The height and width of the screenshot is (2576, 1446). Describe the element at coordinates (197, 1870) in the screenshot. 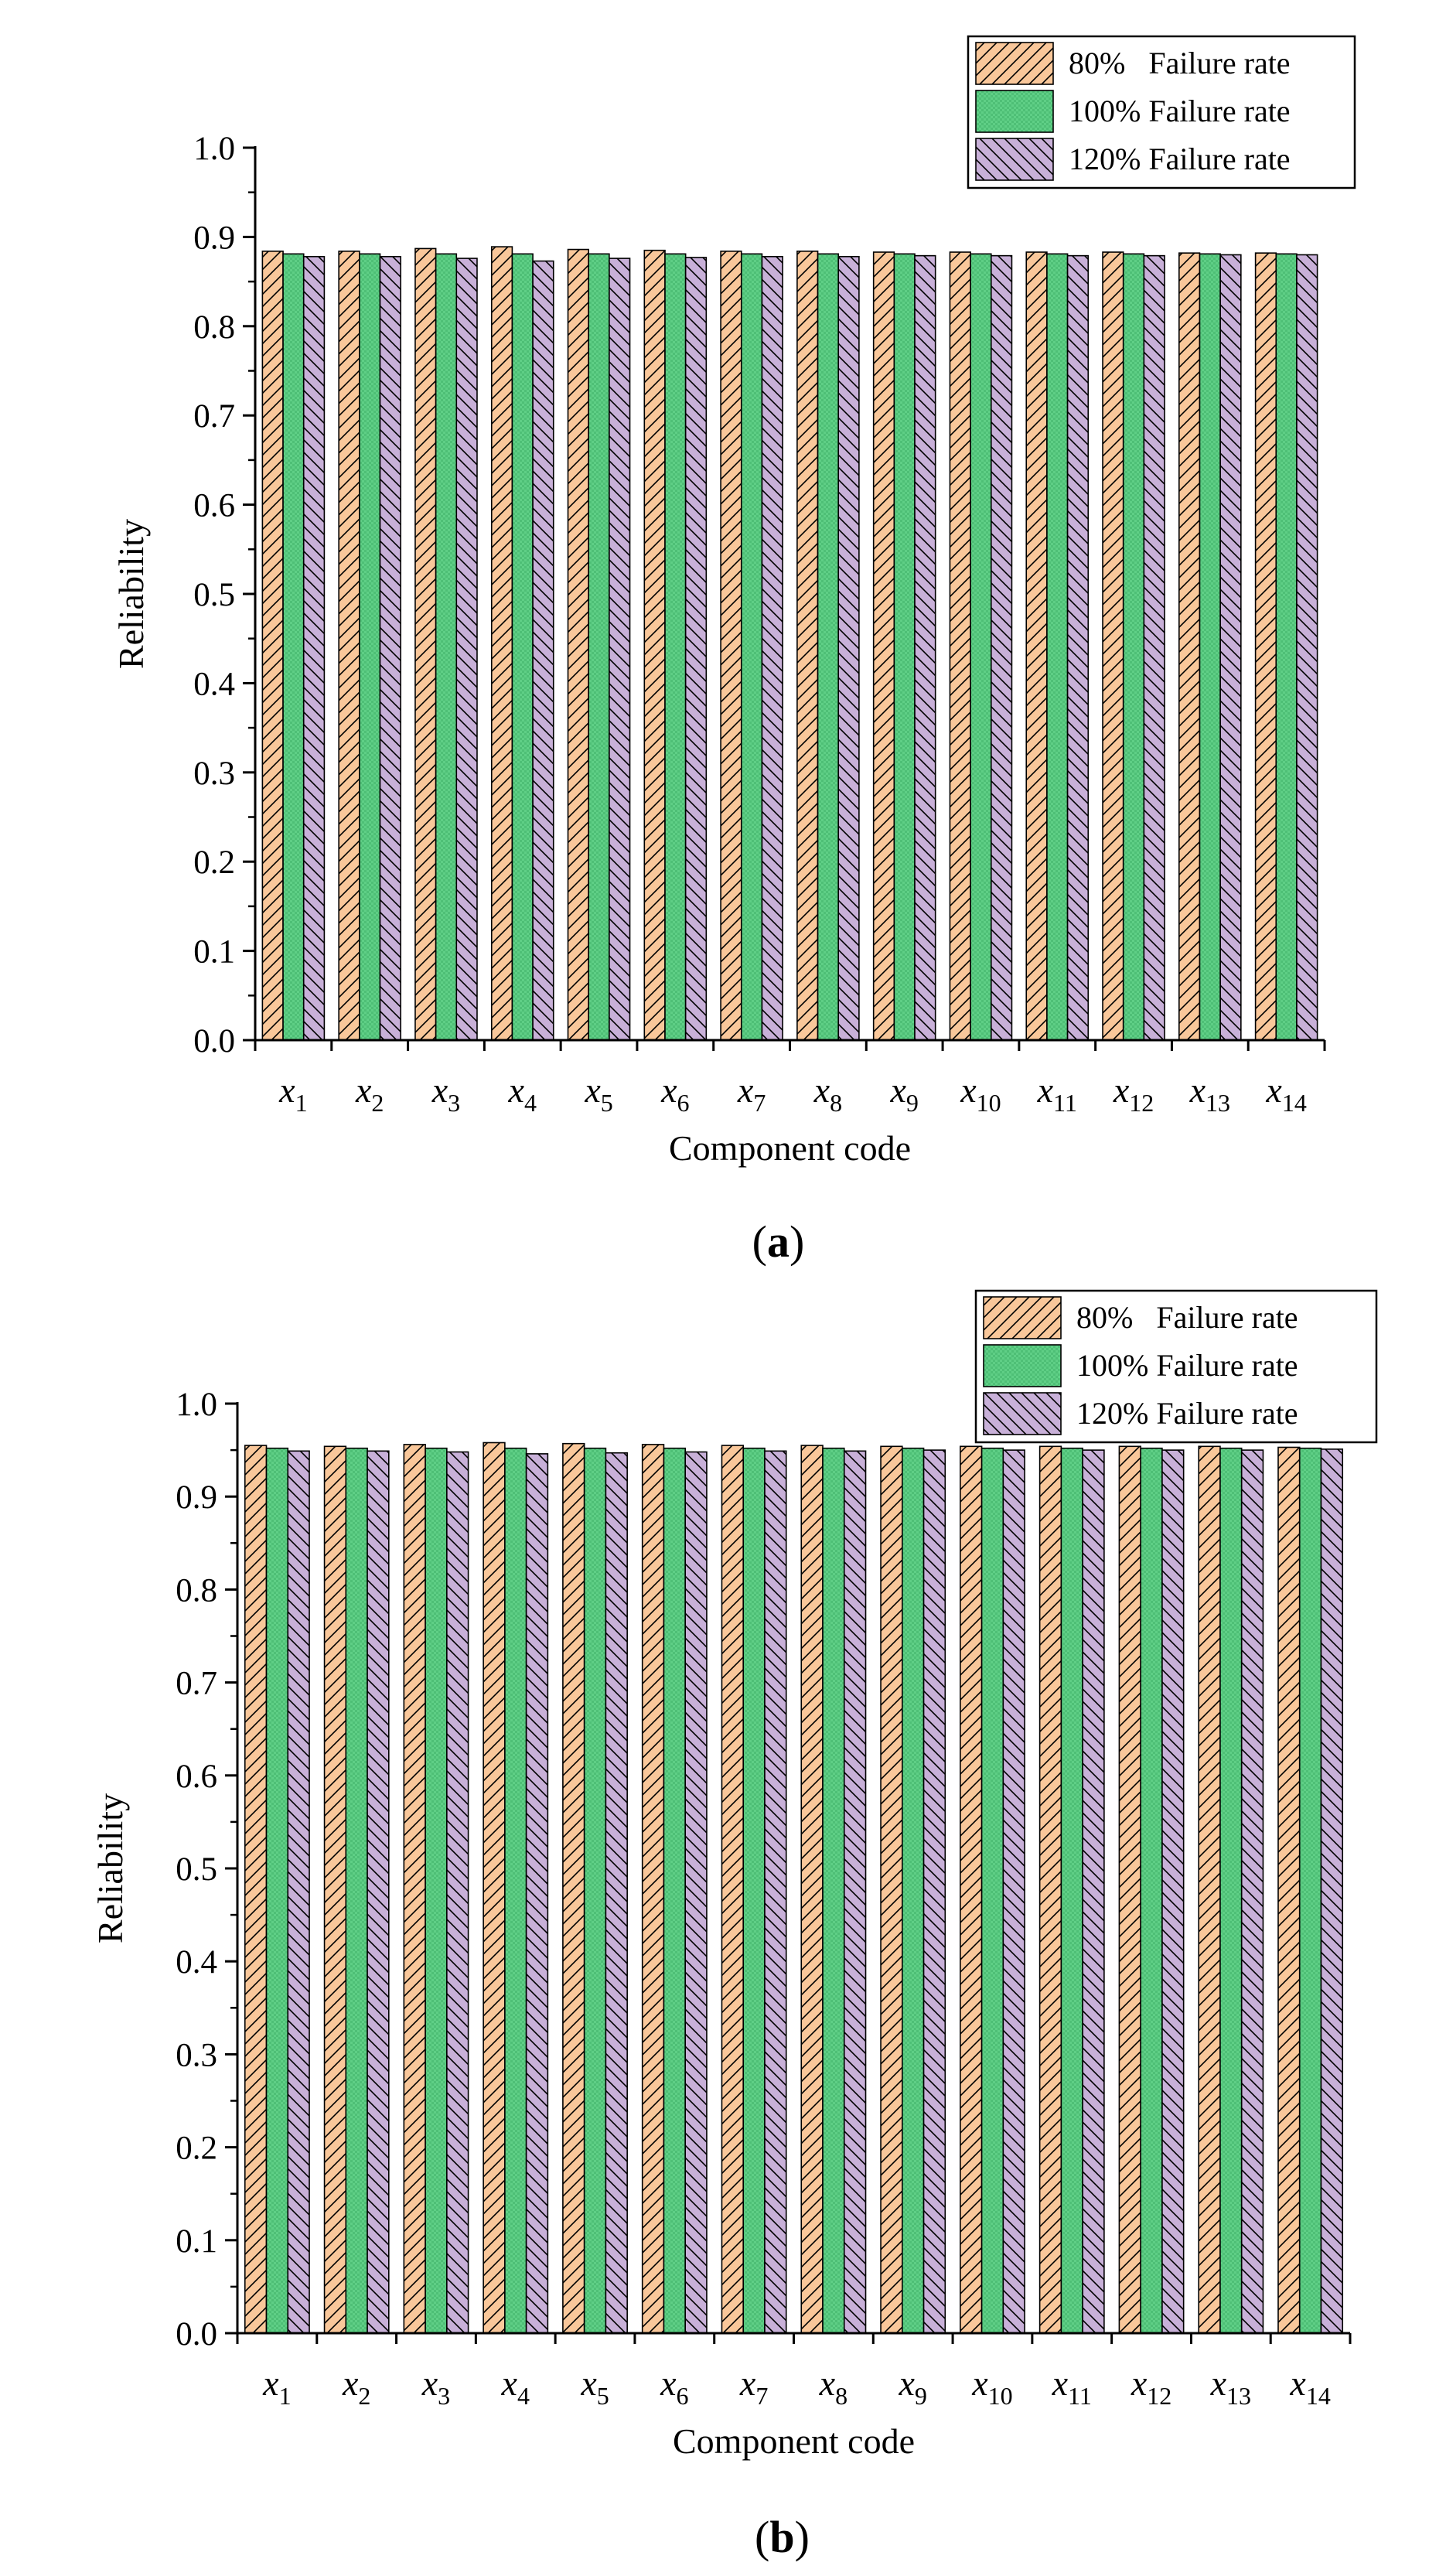

I see `y-tick-label: 0.5` at that location.